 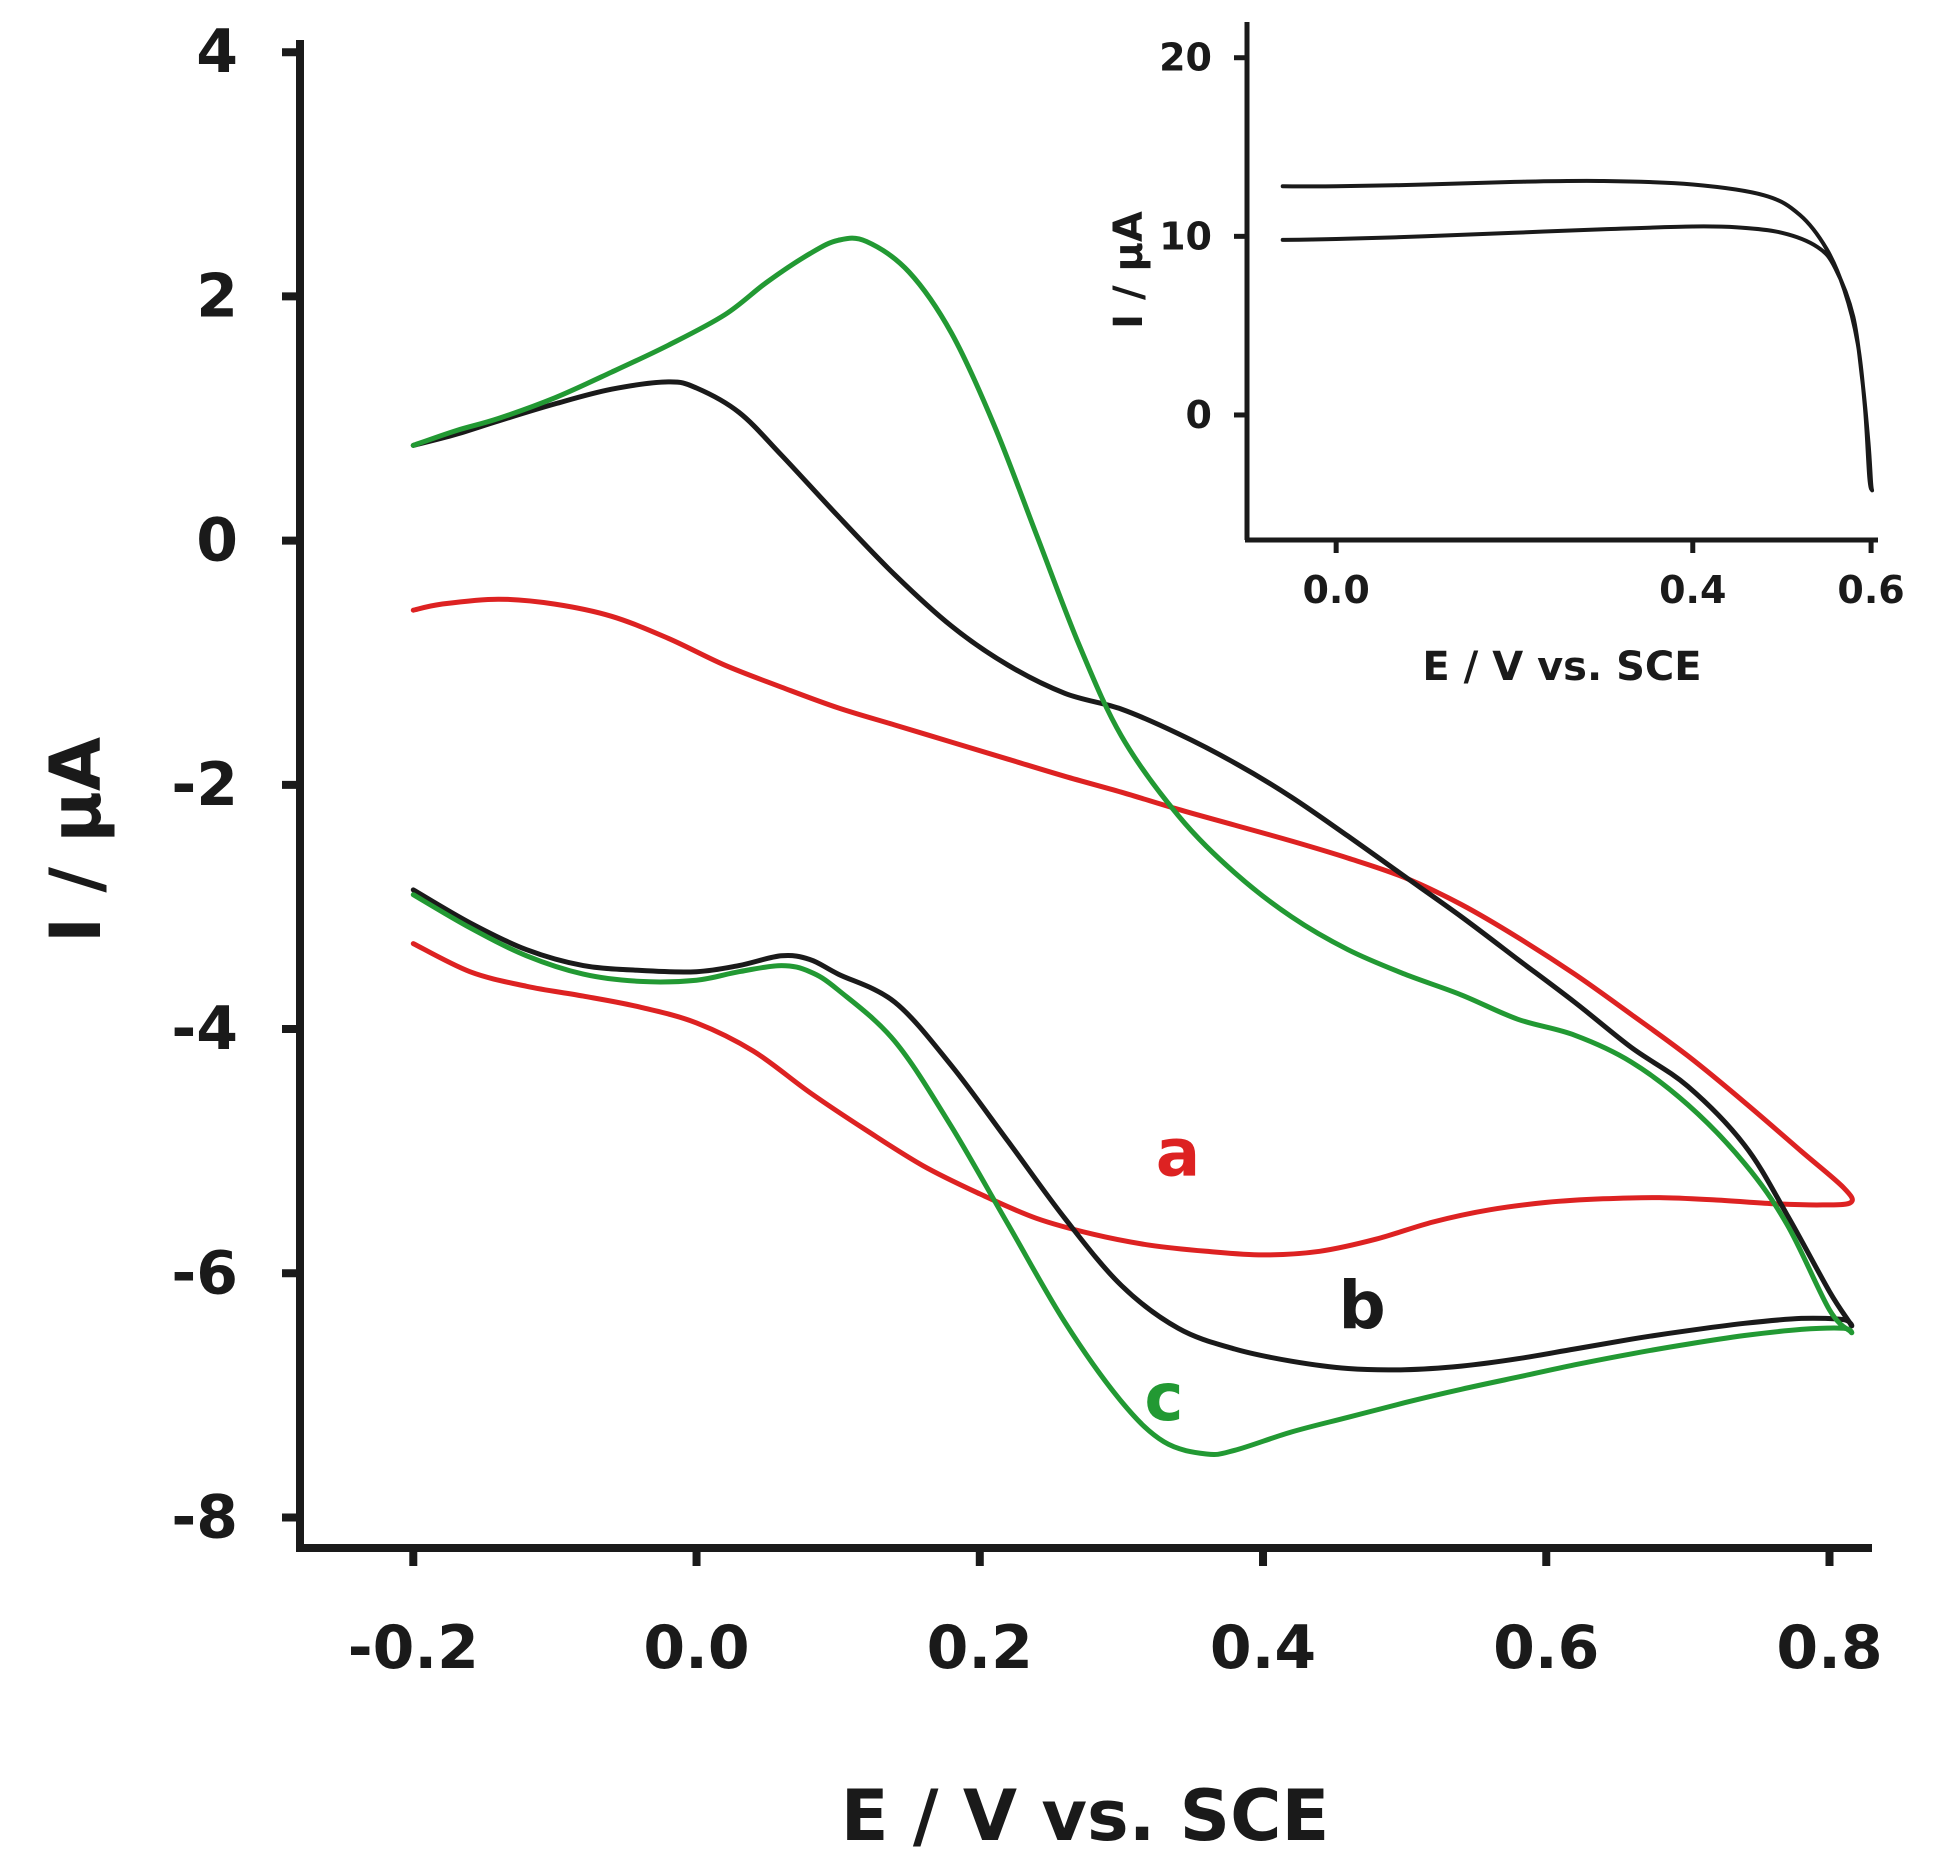 What do you see at coordinates (1264, 1275) in the screenshot?
I see `main-curve-labels: a b c` at bounding box center [1264, 1275].